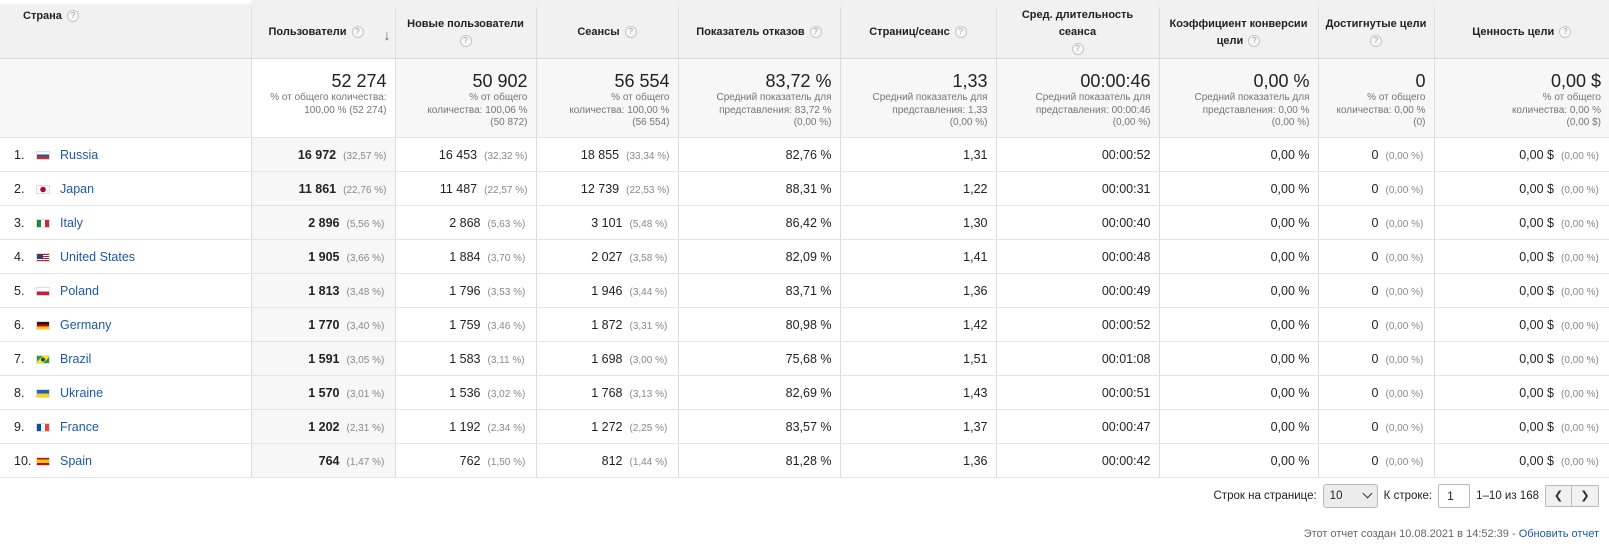  I want to click on bounce-rate-cell: 86,42 %, so click(758, 222).